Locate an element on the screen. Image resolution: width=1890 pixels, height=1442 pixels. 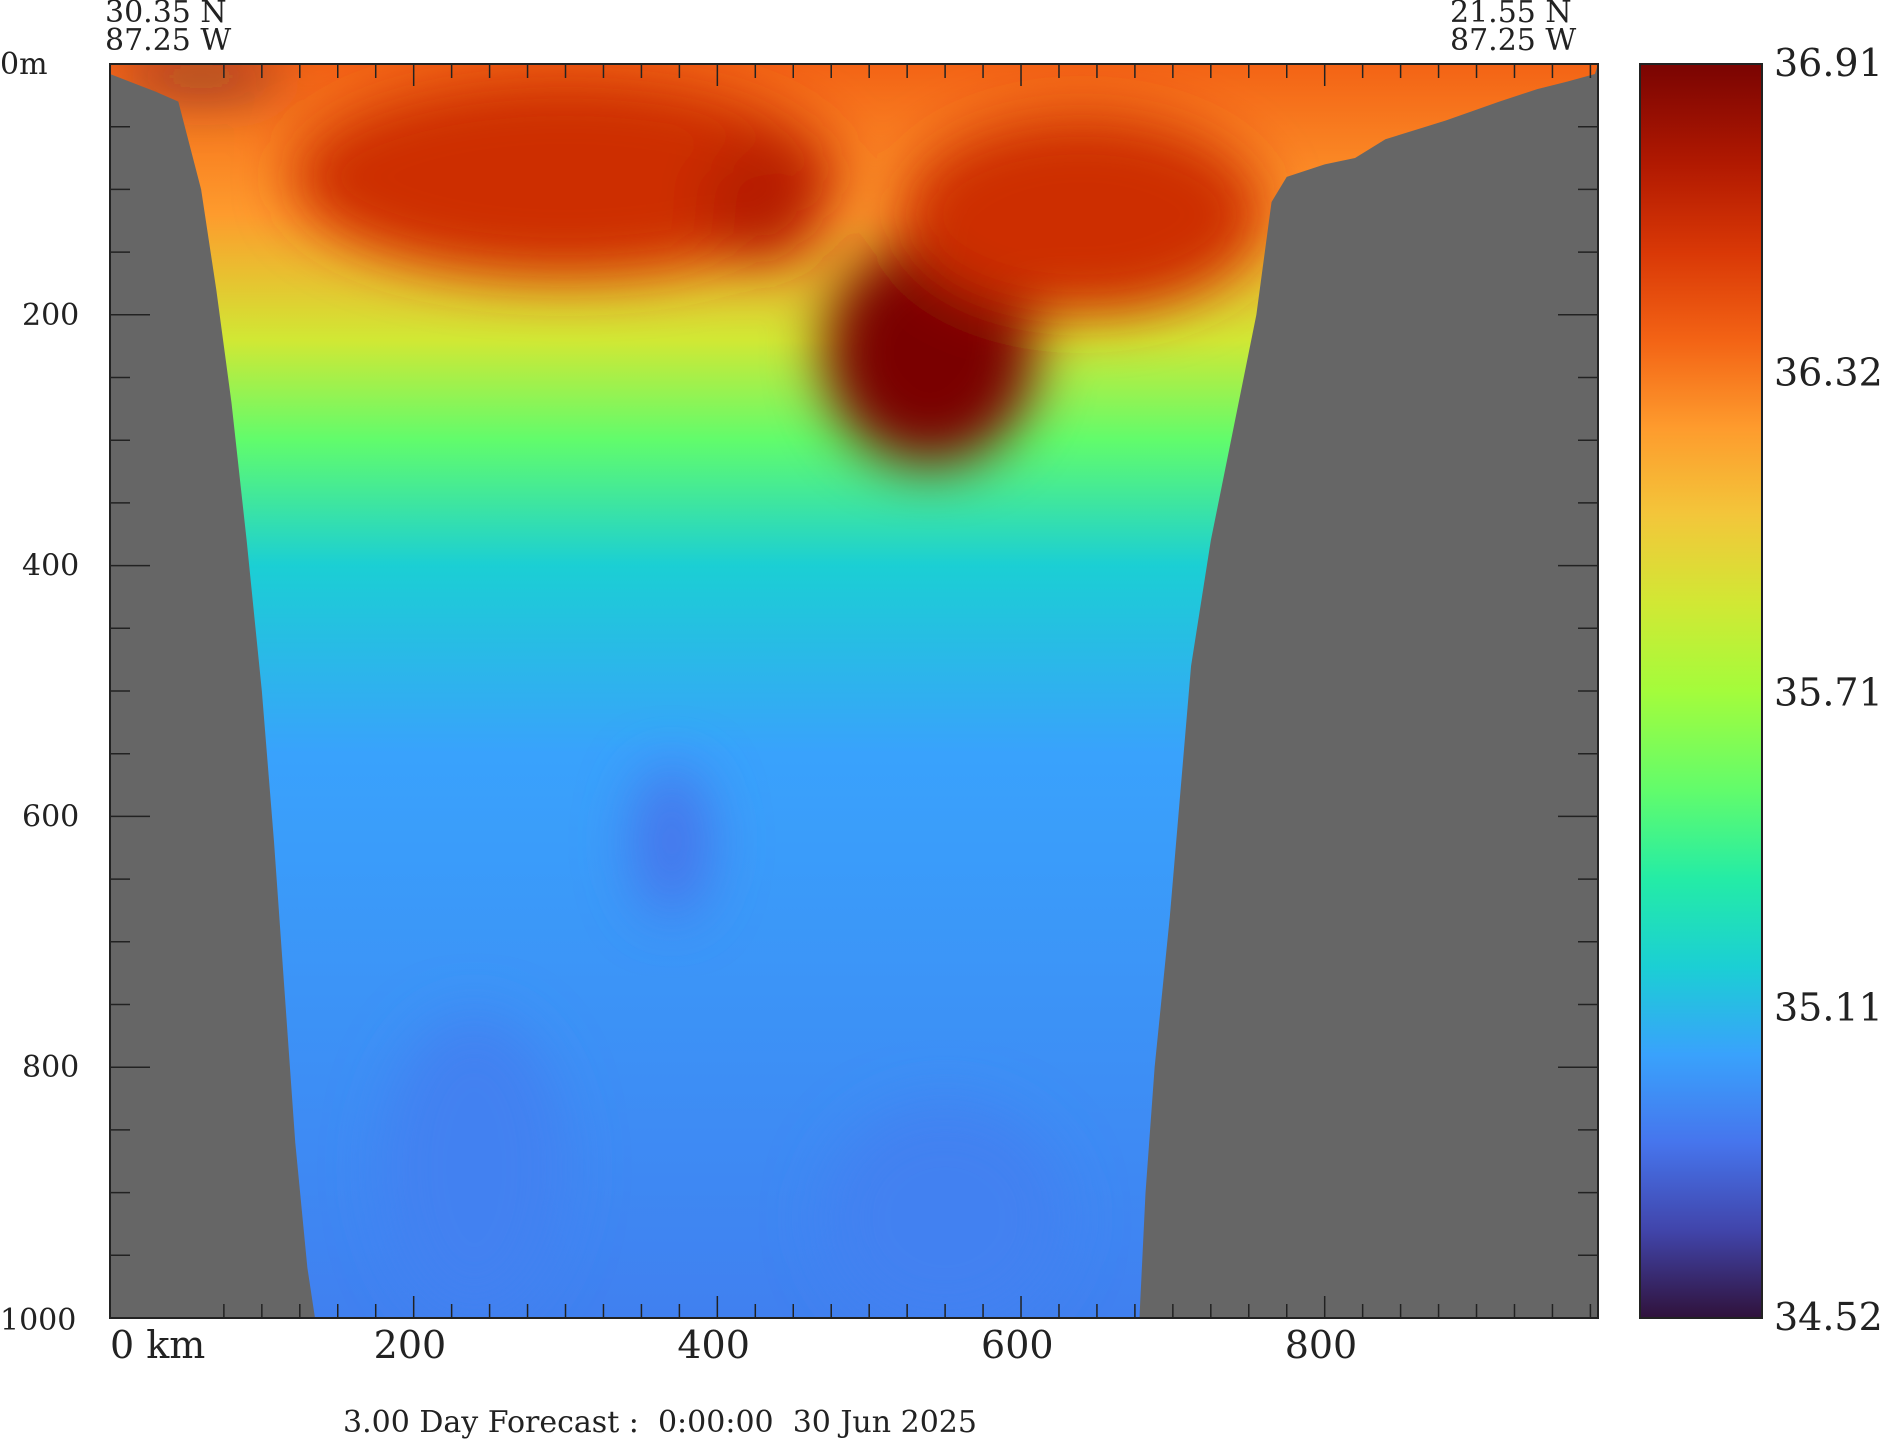
colorbar-label-0: 36.91 is located at coordinates (1828, 63).